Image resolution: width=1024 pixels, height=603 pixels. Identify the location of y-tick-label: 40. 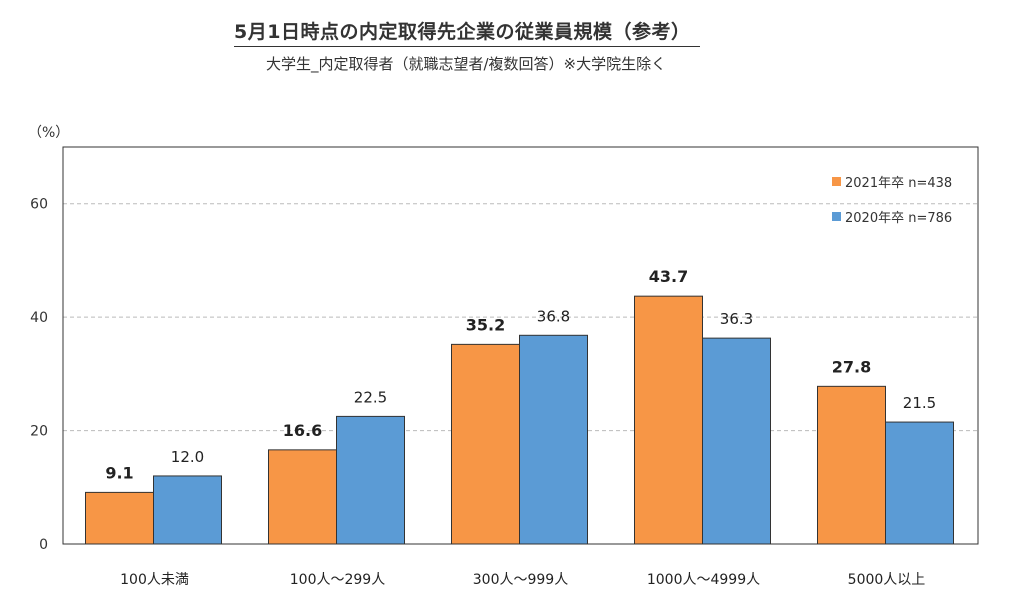
(39, 318).